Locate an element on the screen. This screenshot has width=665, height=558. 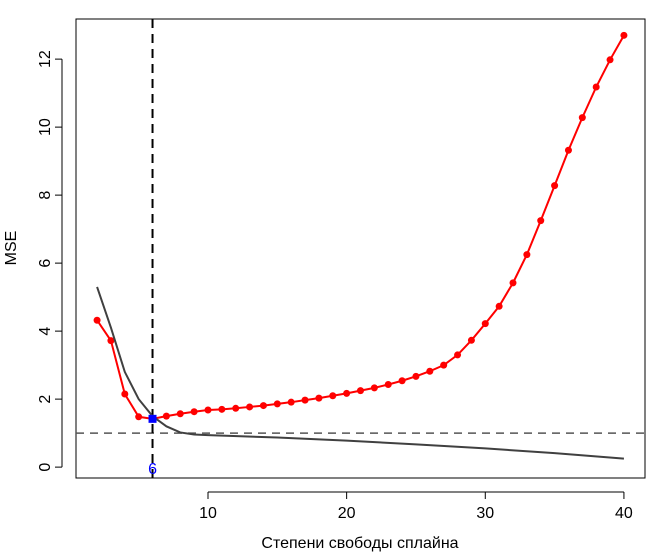
x-tick-label: 10 is located at coordinates (208, 513).